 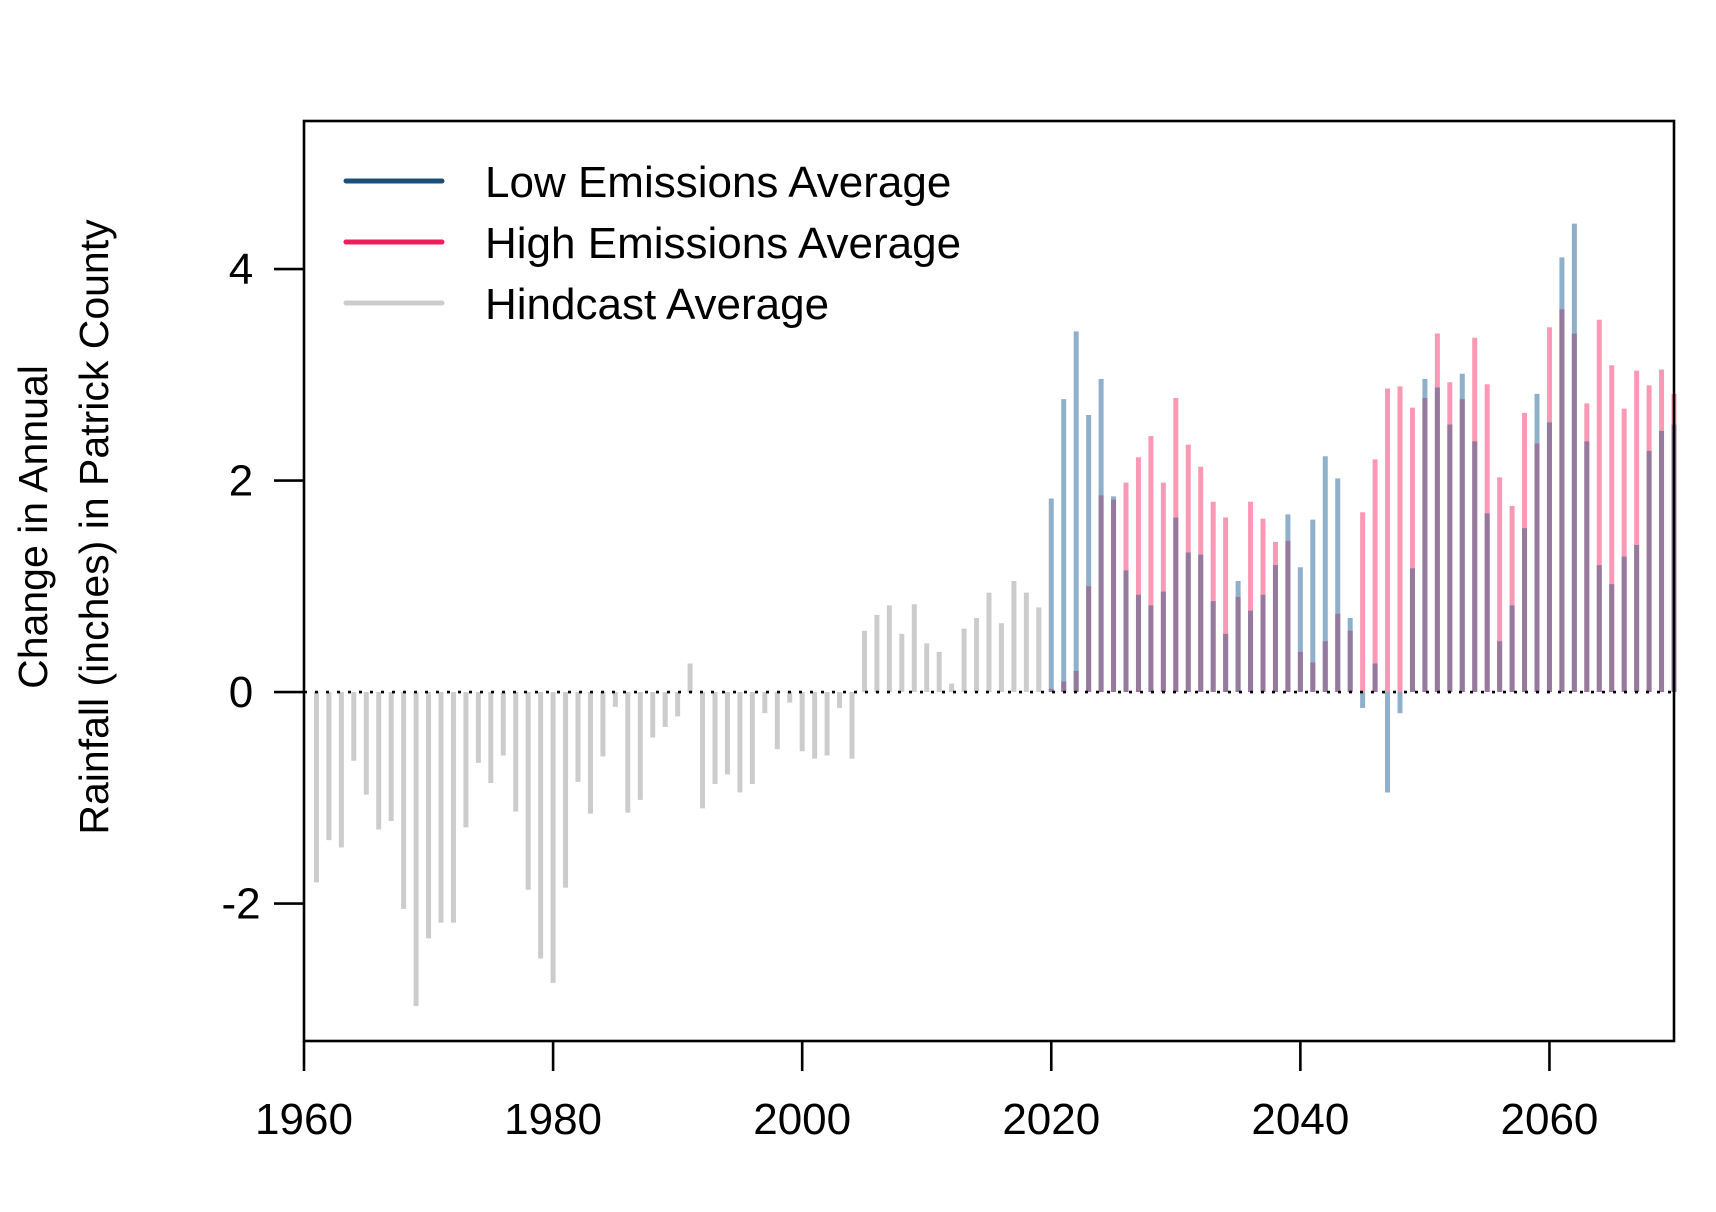 What do you see at coordinates (94, 527) in the screenshot?
I see `y-axis-label-line-2: Rainfall (inches) in Patrick County` at bounding box center [94, 527].